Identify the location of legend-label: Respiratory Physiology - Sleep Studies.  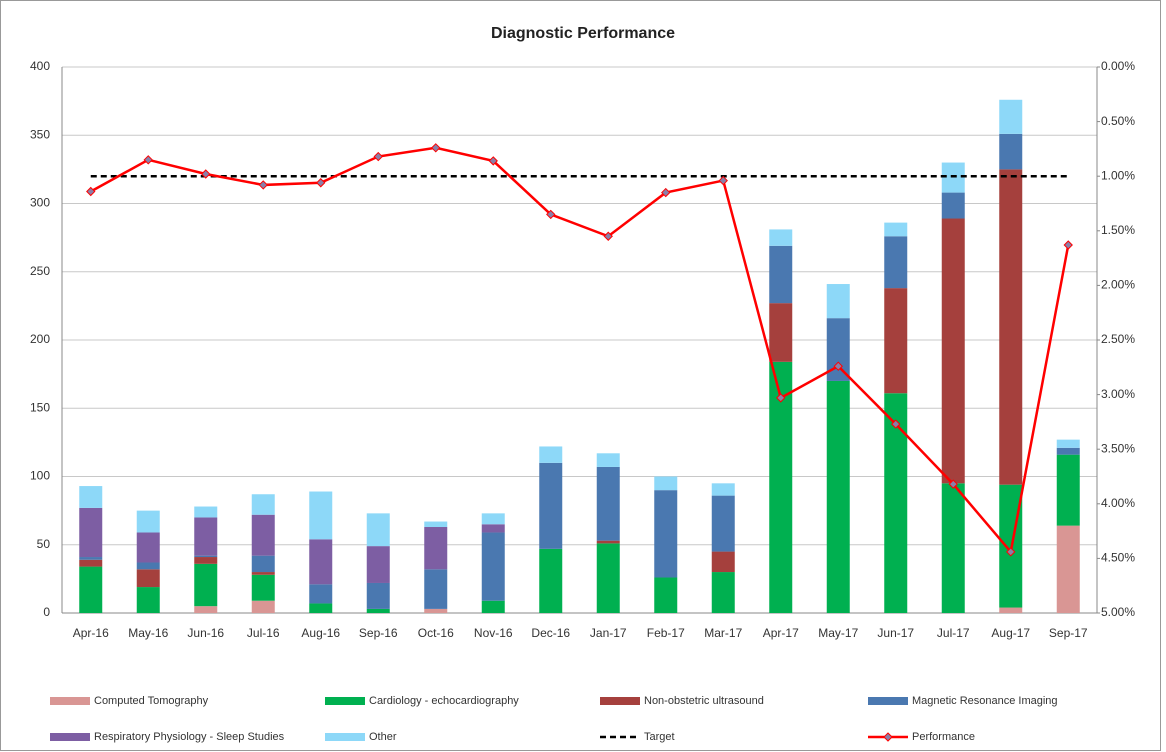
(189, 737).